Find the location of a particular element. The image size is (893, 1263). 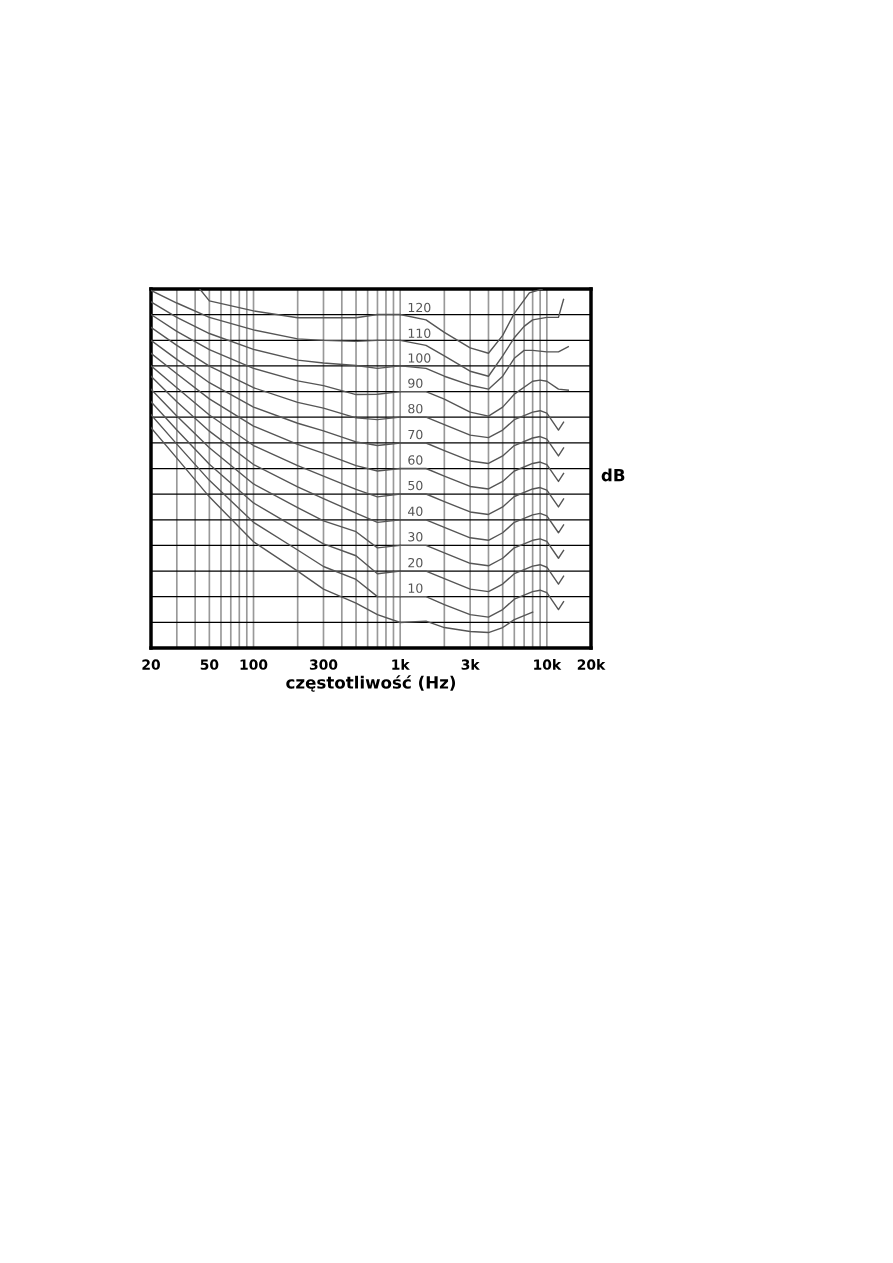

x-tick-label: 1k is located at coordinates (401, 664).